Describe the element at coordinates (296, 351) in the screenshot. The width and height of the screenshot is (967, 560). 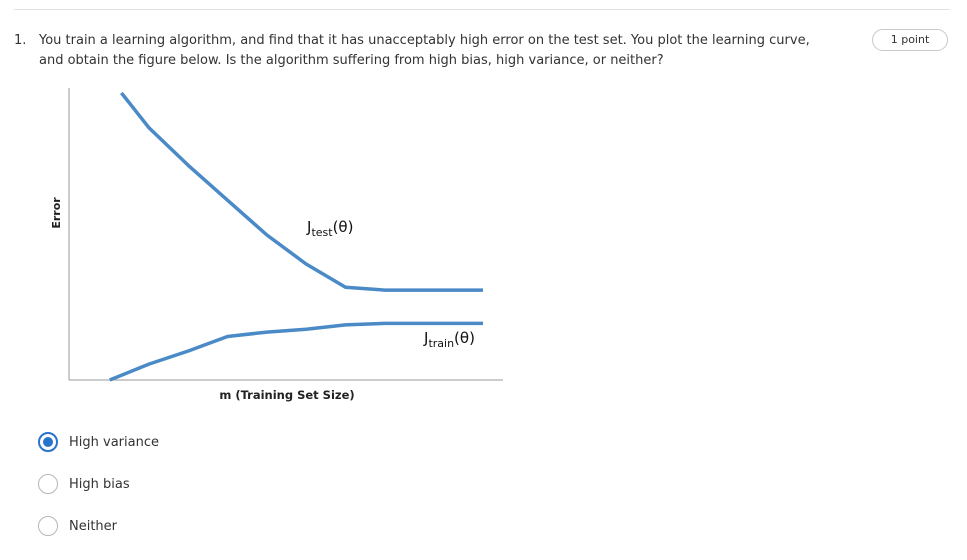
I see `train-error-curve` at that location.